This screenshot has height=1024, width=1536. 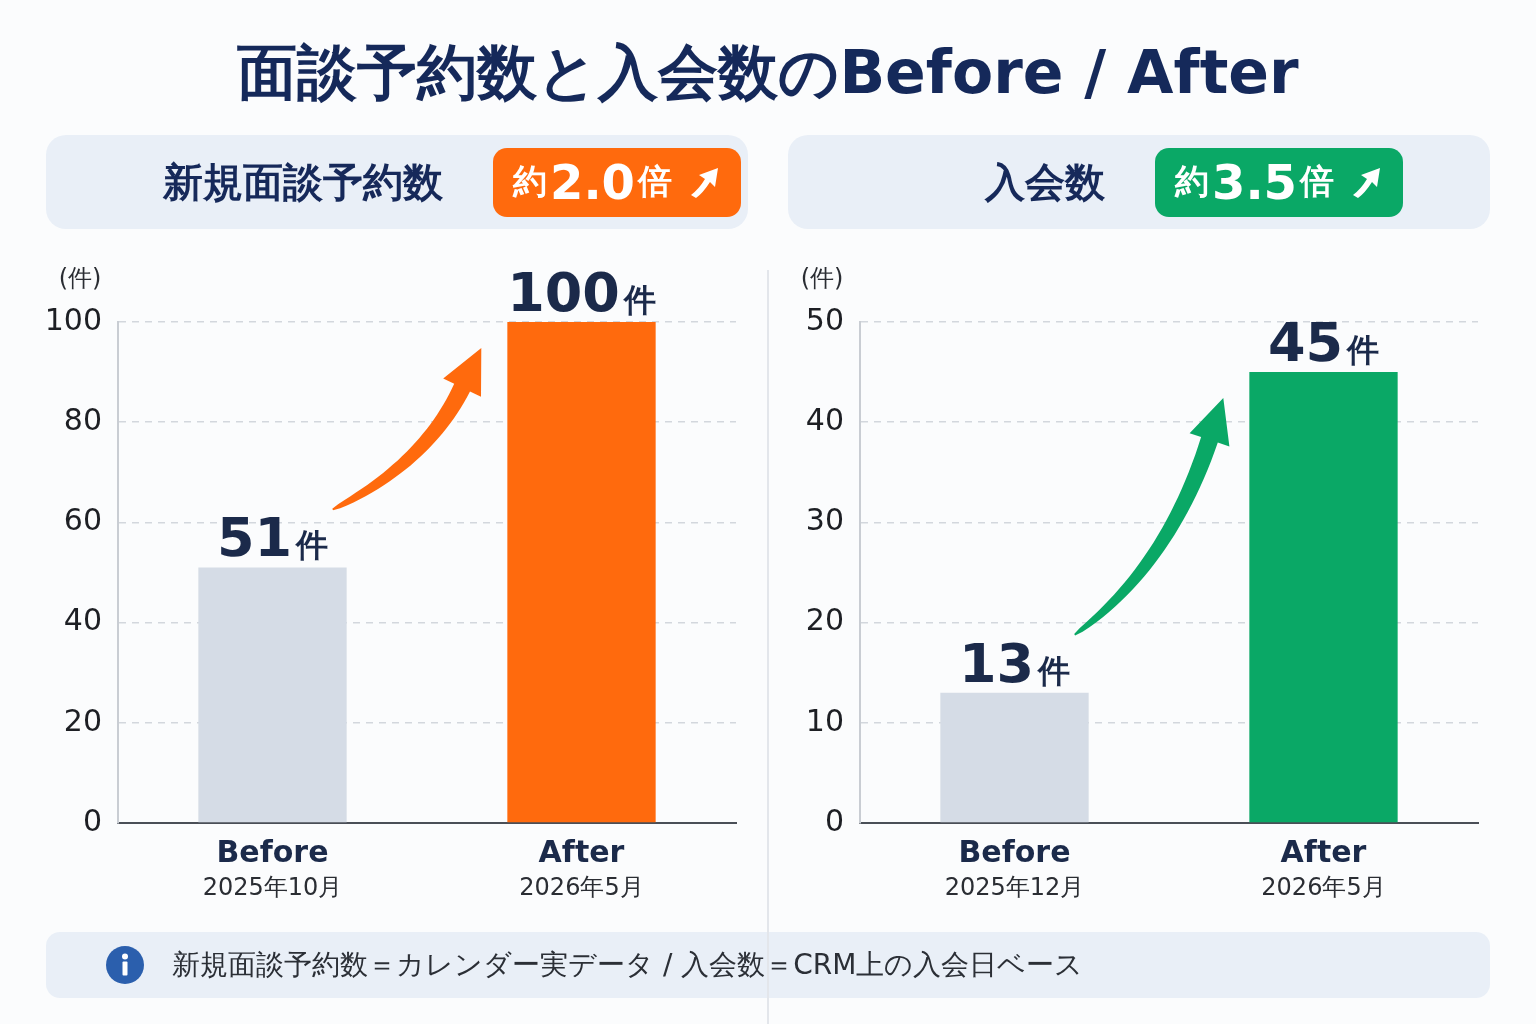 What do you see at coordinates (824, 319) in the screenshot?
I see `y-tick-label: 50` at bounding box center [824, 319].